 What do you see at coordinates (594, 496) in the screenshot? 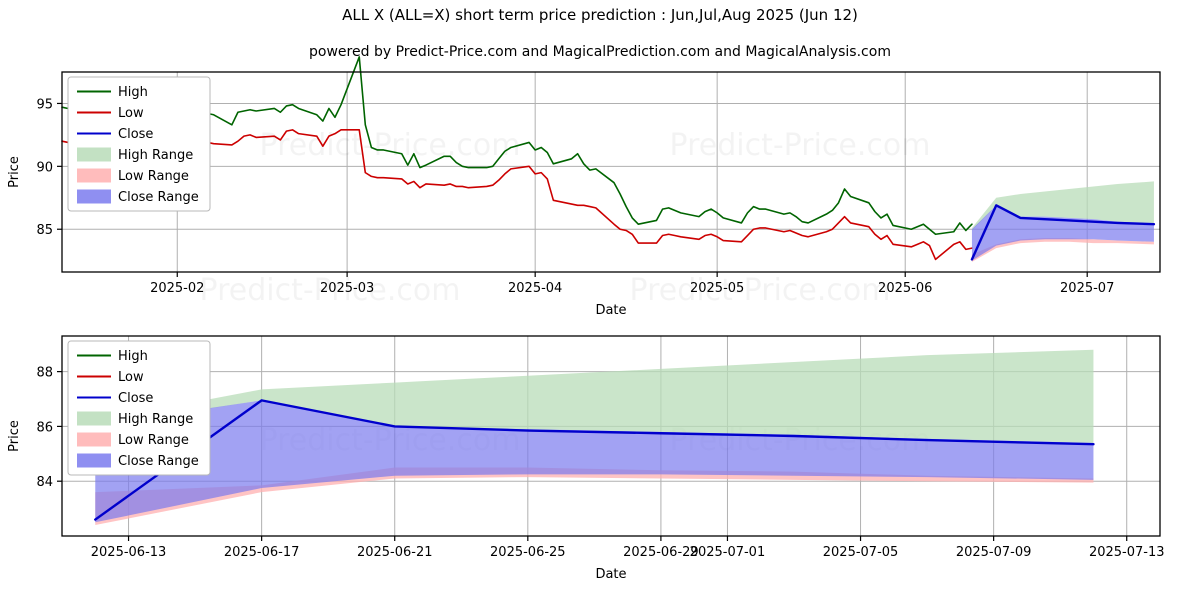
I see `low-range-band` at bounding box center [594, 496].